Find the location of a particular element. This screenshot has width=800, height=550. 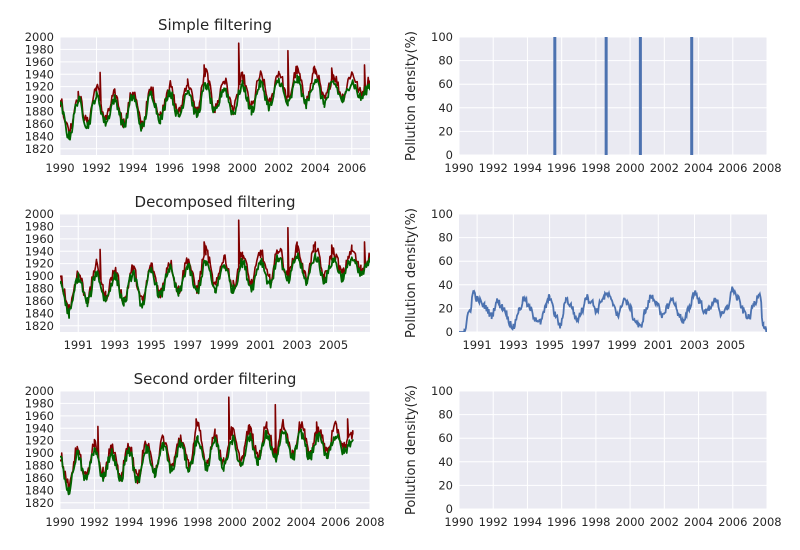

y-tick-label: 2000 is located at coordinates (39, 391).